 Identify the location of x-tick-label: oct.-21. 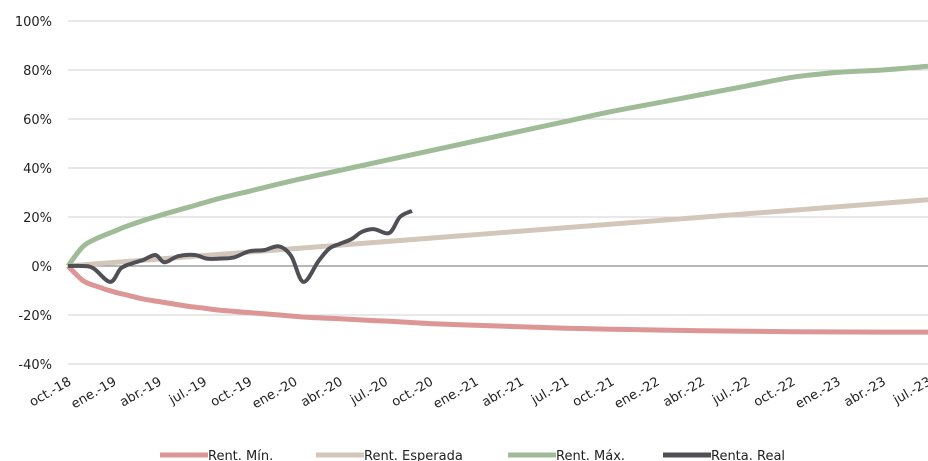
(593, 392).